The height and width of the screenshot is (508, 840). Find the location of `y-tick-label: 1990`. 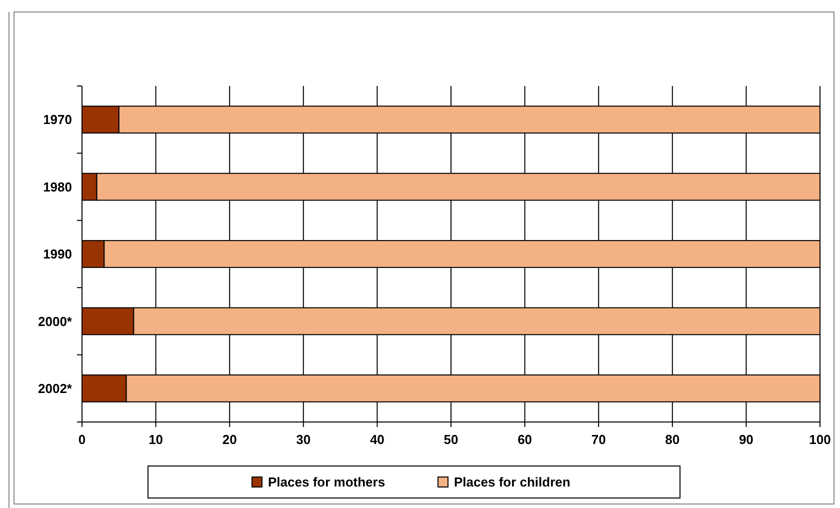

y-tick-label: 1990 is located at coordinates (57, 254).